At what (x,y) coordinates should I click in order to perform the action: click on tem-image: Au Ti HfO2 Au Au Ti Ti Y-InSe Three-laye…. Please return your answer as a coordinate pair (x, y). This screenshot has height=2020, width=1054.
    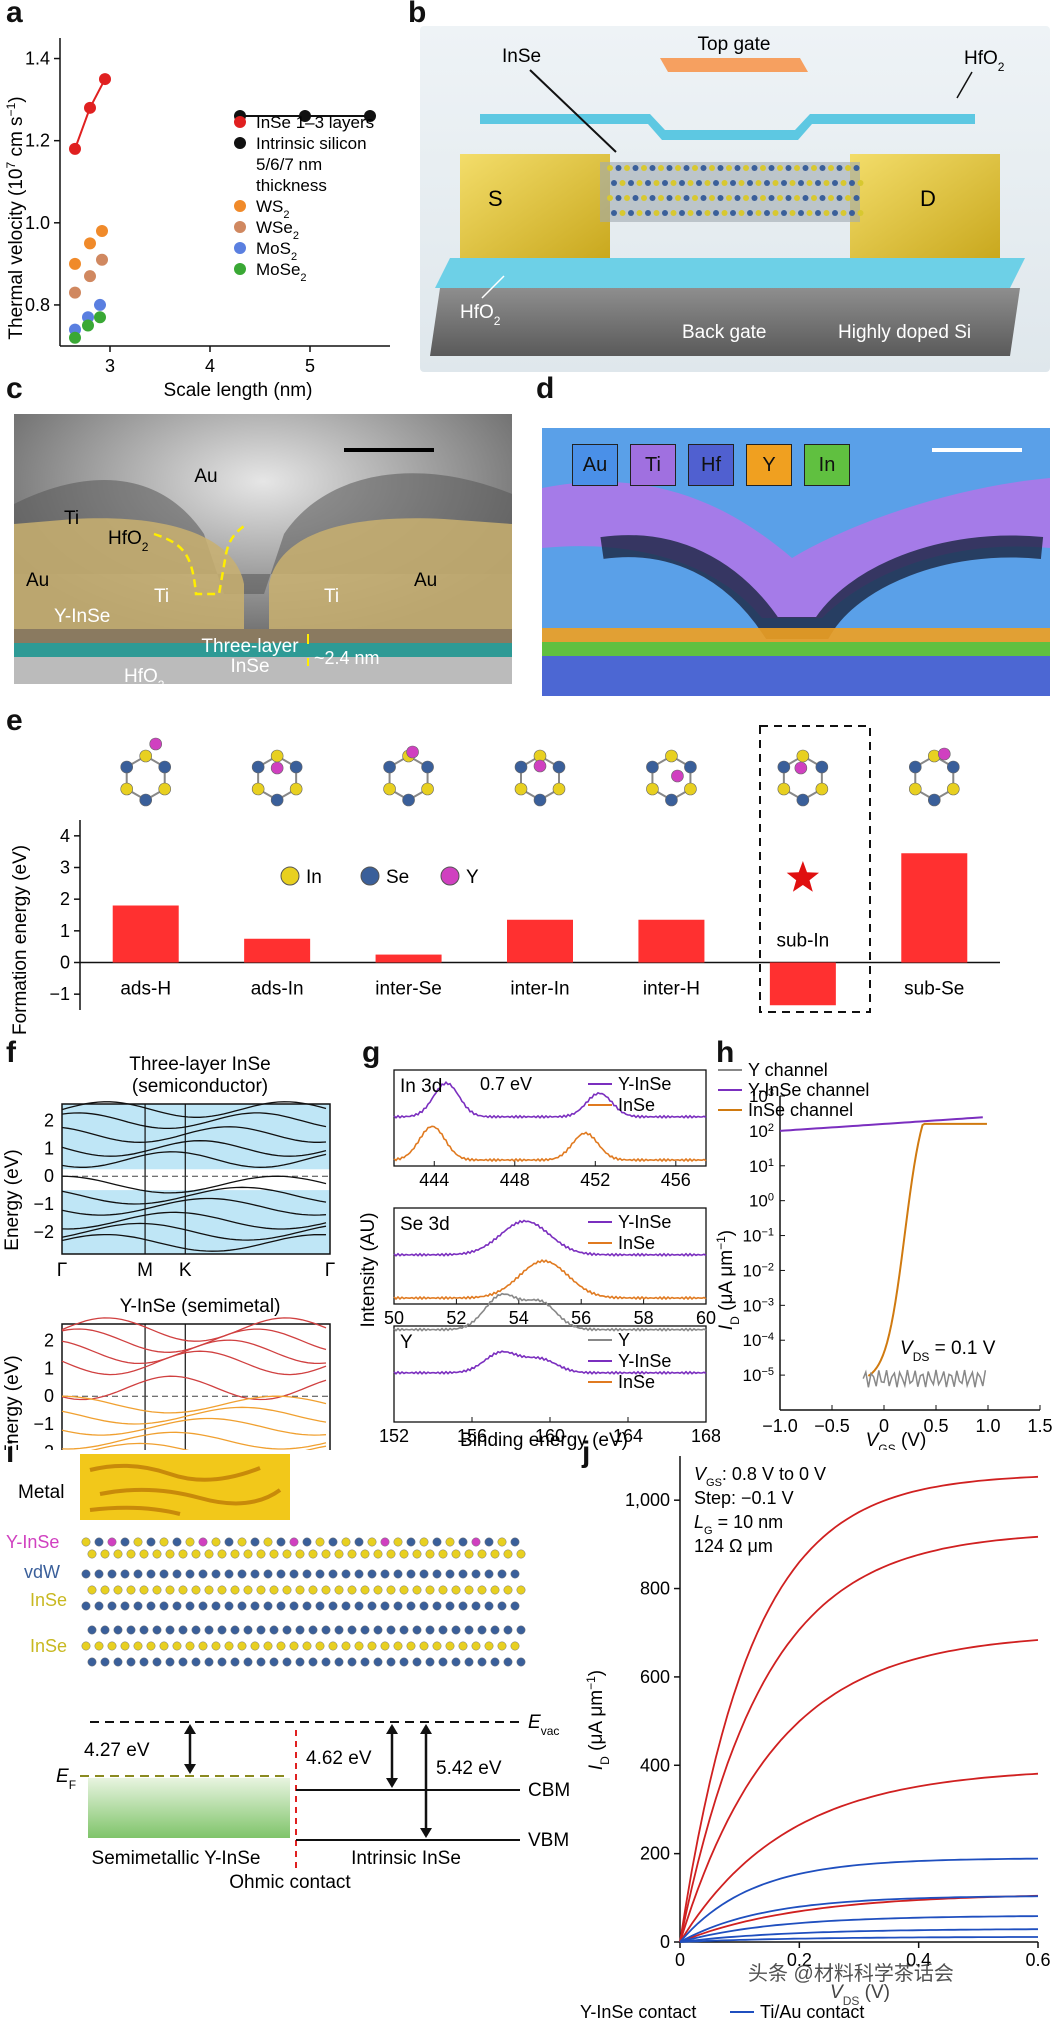
    Looking at the image, I should click on (263, 549).